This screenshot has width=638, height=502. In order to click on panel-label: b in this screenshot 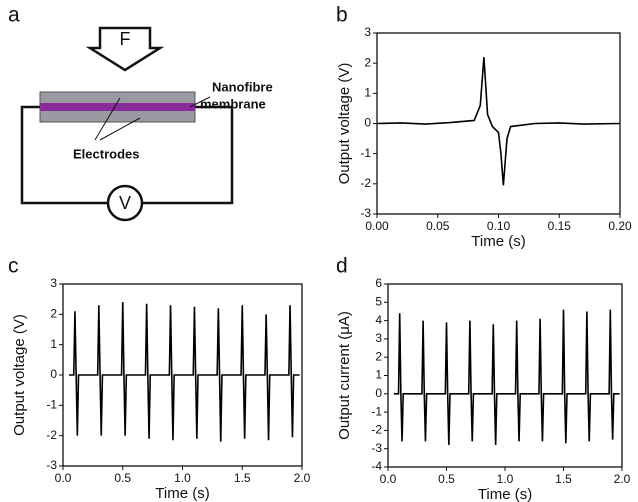, I will do `click(342, 15)`.